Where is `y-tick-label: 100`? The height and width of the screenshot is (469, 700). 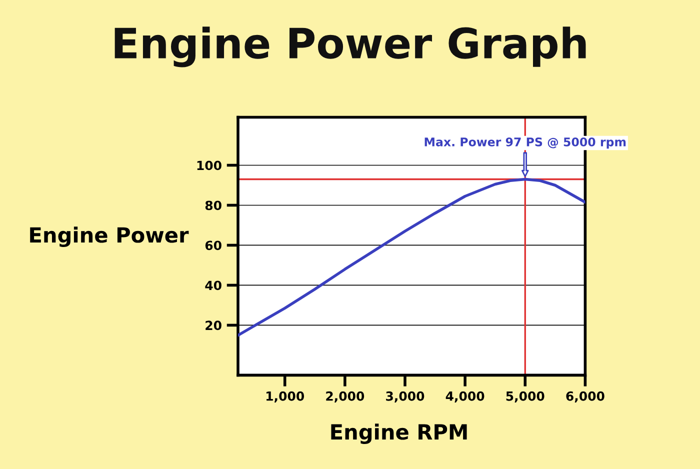
y-tick-label: 100 is located at coordinates (209, 165).